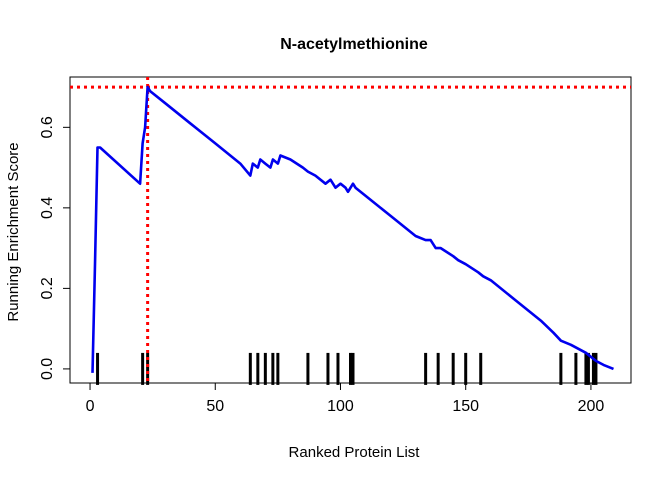 This screenshot has height=480, width=672. I want to click on x-tick-label-2: 100, so click(340, 406).